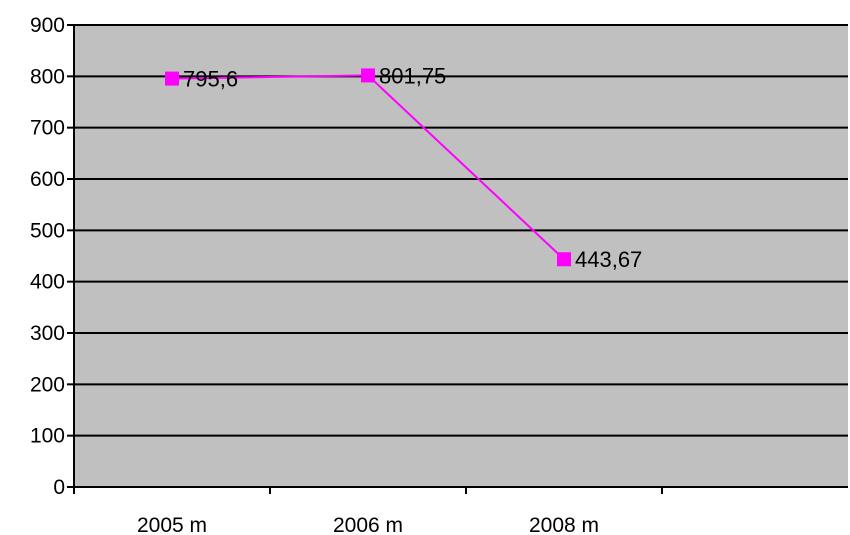  Describe the element at coordinates (47, 436) in the screenshot. I see `y-tick-label: 100` at that location.